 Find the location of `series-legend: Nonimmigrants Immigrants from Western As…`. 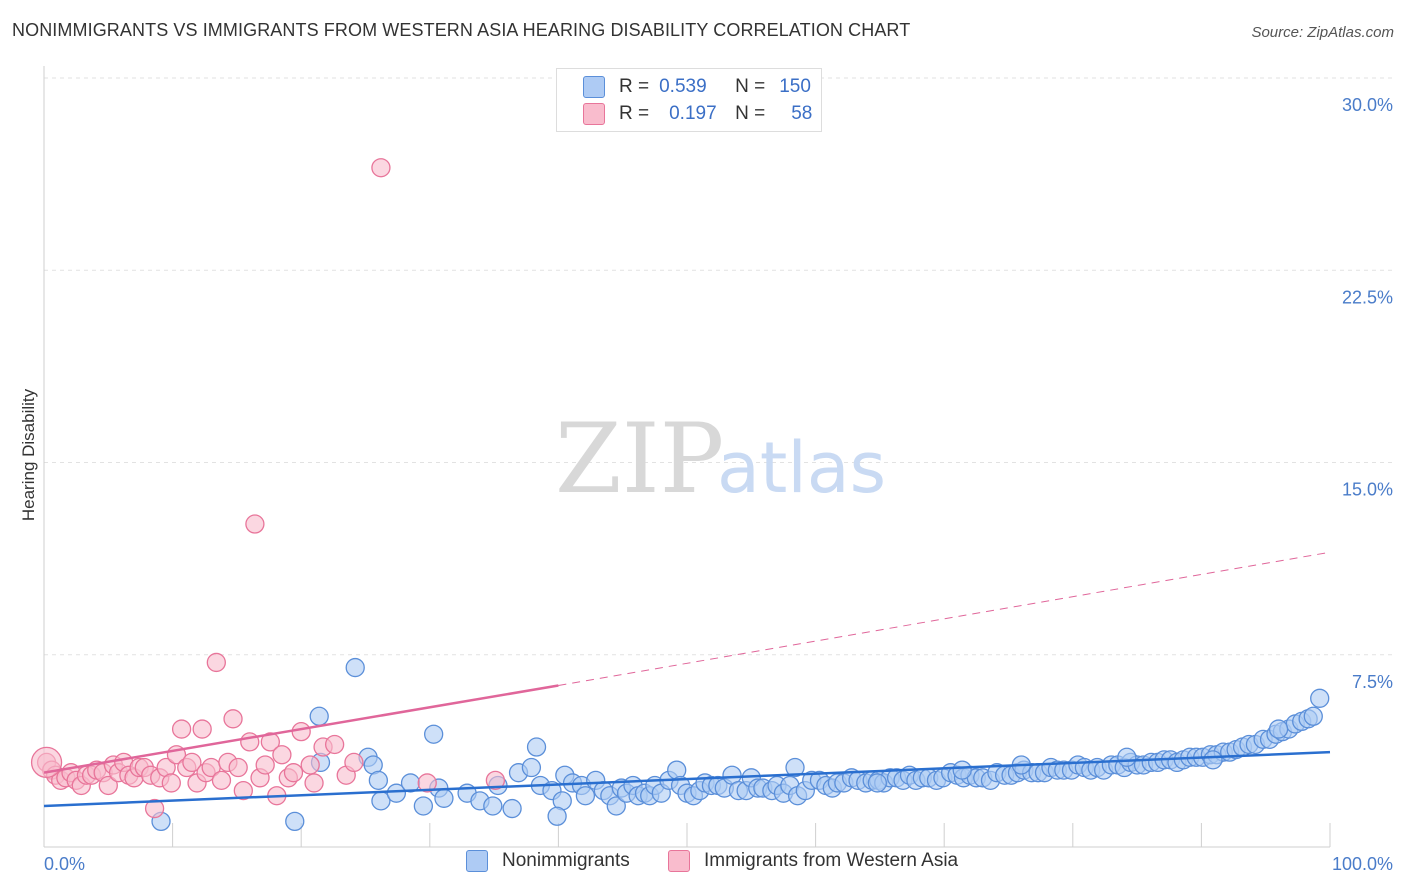

series-legend: Nonimmigrants Immigrants from Western As… is located at coordinates (703, 865).